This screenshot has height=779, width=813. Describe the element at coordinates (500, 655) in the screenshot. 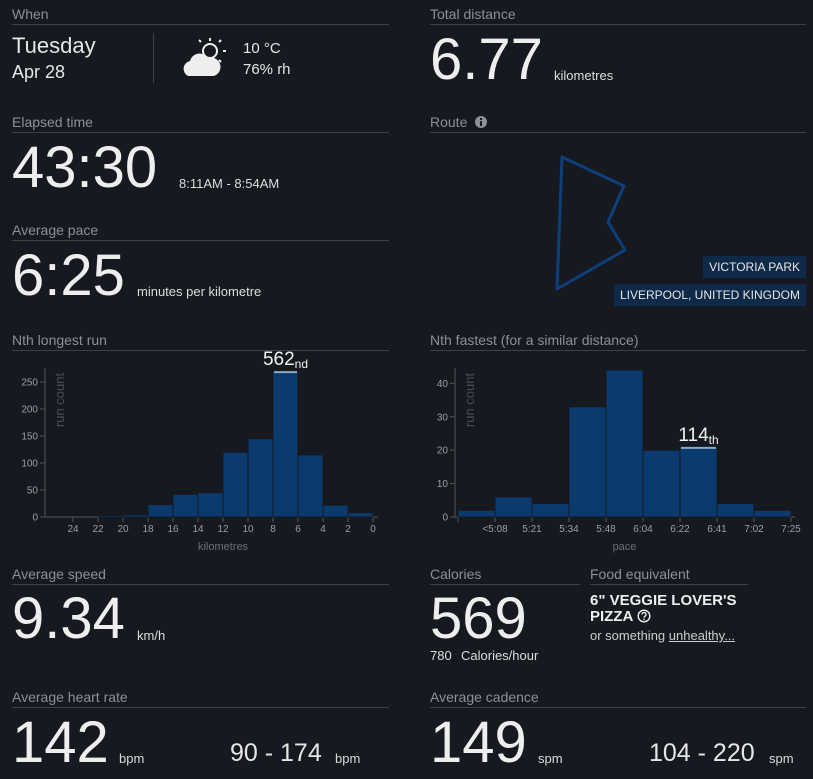

I see `calories-per-hour-unit: Calories/hour` at that location.